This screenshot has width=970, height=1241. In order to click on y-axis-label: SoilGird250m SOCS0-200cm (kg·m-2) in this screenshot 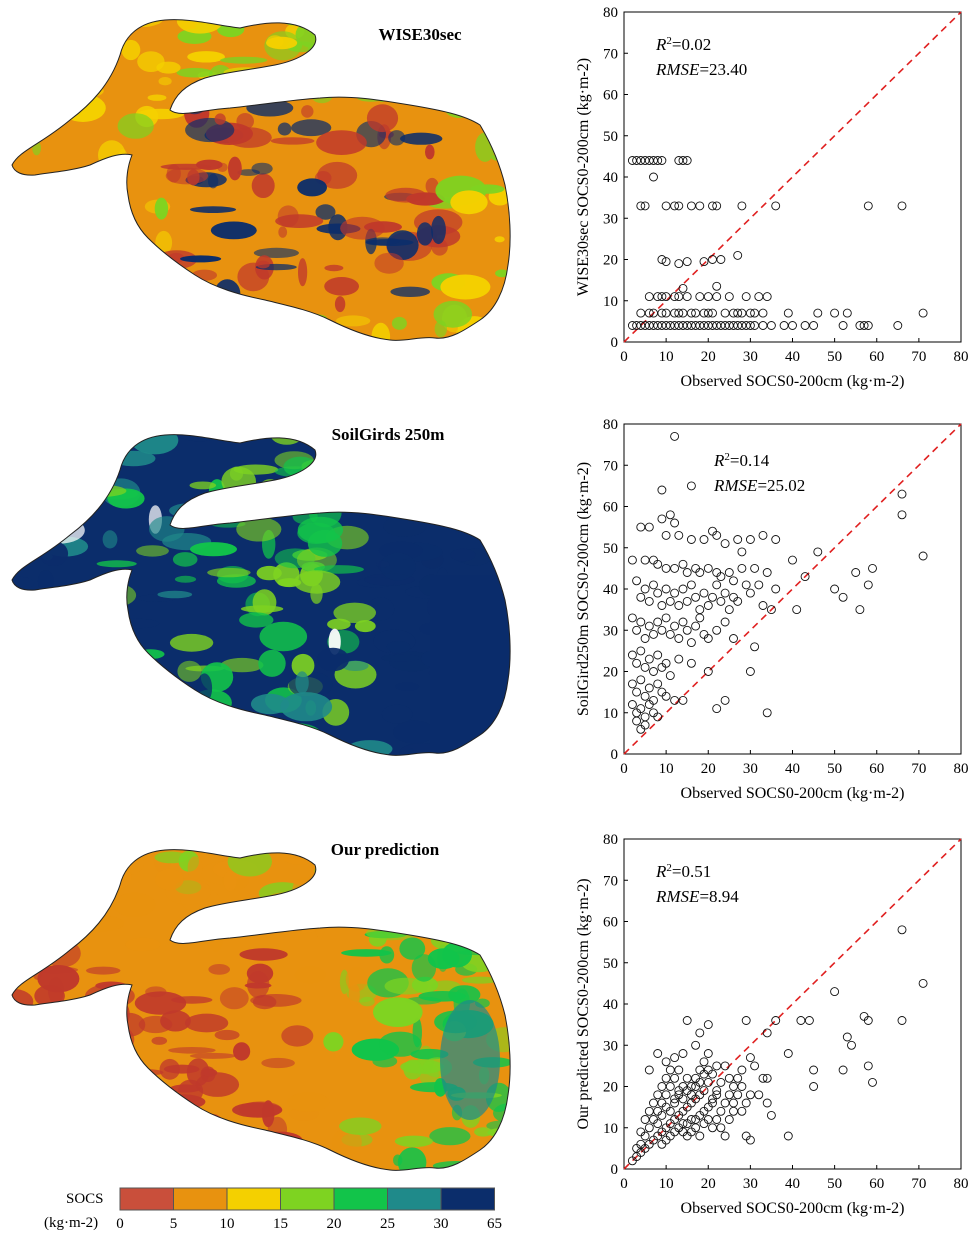, I will do `click(583, 589)`.